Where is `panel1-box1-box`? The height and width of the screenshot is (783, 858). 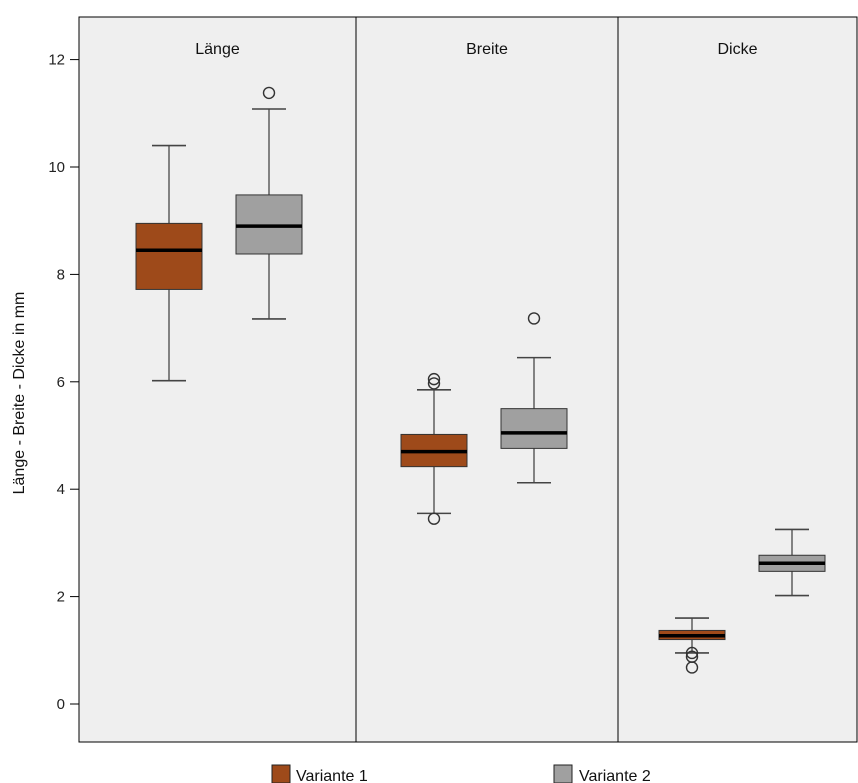 panel1-box1-box is located at coordinates (169, 256).